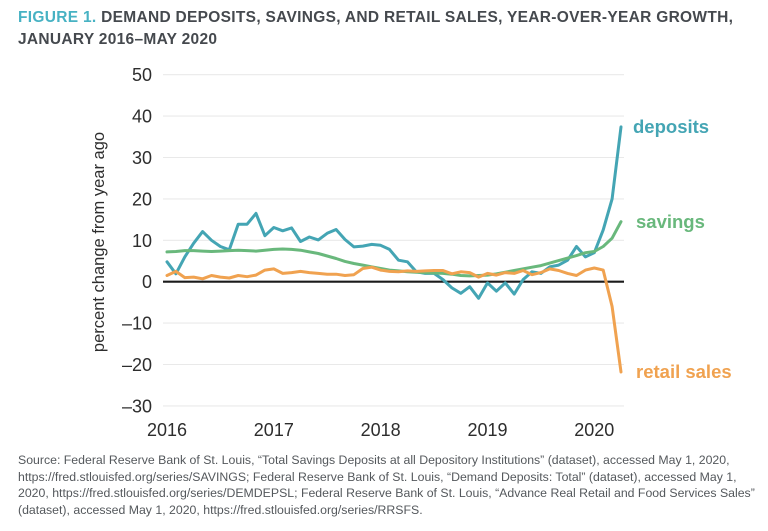  What do you see at coordinates (142, 117) in the screenshot?
I see `svg-text: 40` at bounding box center [142, 117].